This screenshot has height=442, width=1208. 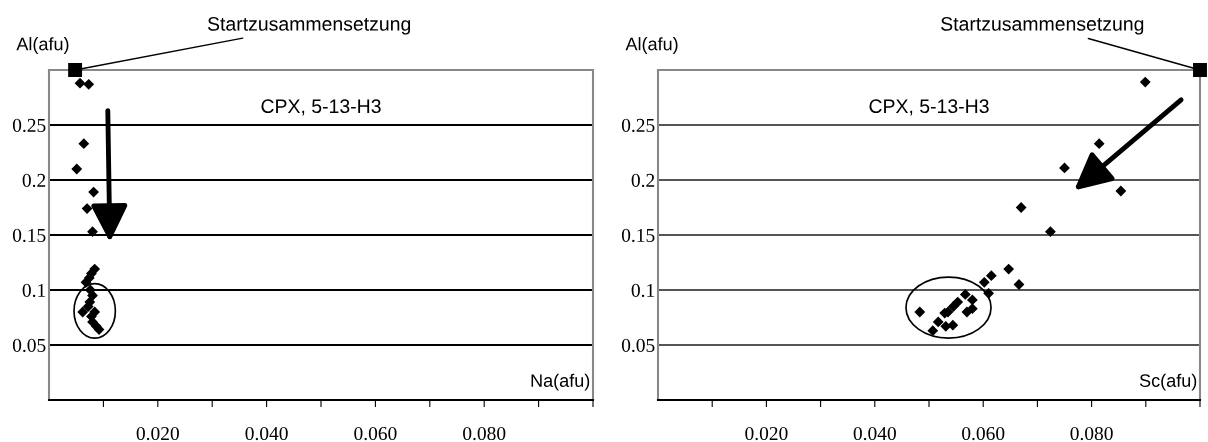 I want to click on x-axis-title: Sc(afu), so click(x=1168, y=382).